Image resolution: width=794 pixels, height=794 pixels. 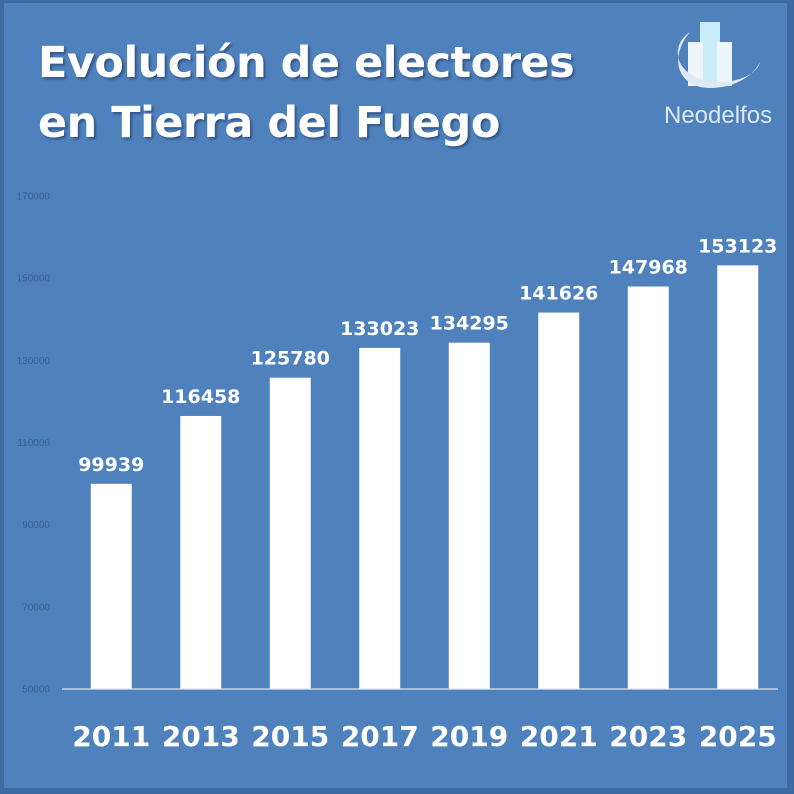 I want to click on x-tick-label: 2015, so click(x=290, y=736).